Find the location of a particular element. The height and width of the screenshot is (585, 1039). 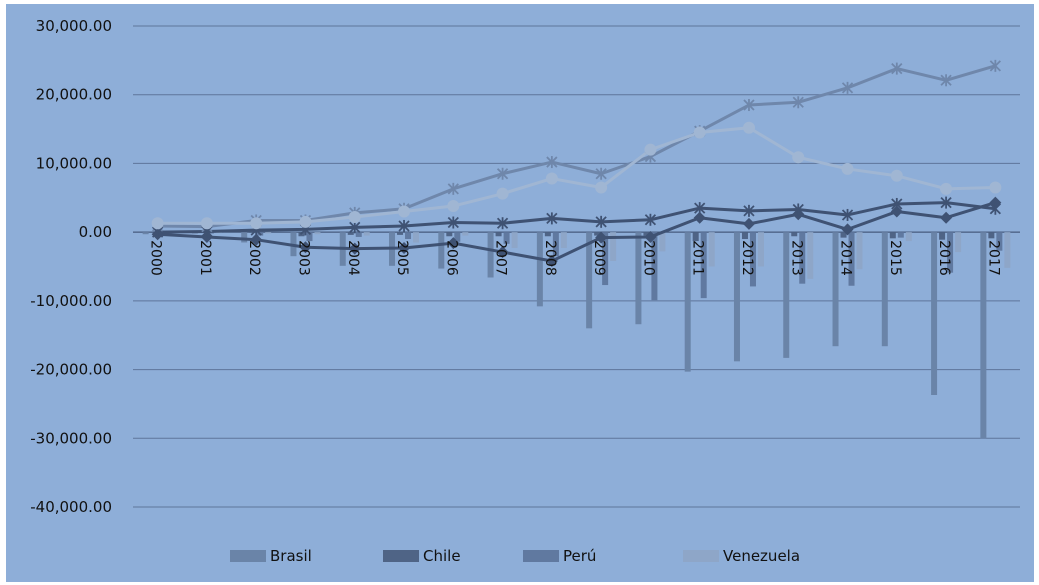

y-tick-label: -40,000.00 is located at coordinates (71, 507).